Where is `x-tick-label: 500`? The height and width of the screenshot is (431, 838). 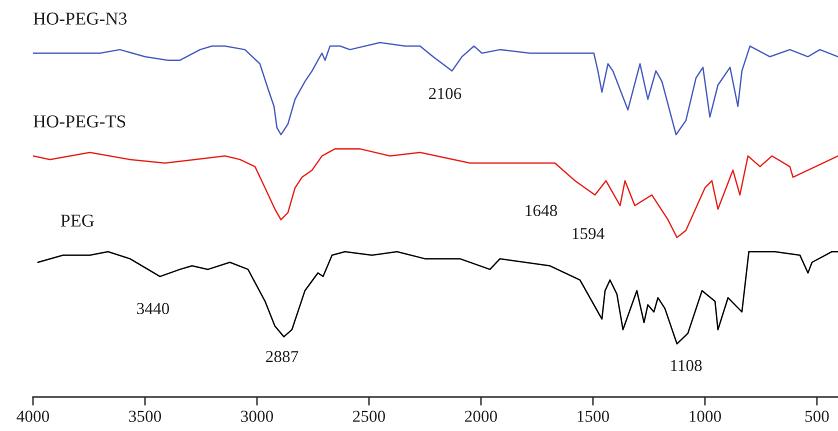
x-tick-label: 500 is located at coordinates (817, 416).